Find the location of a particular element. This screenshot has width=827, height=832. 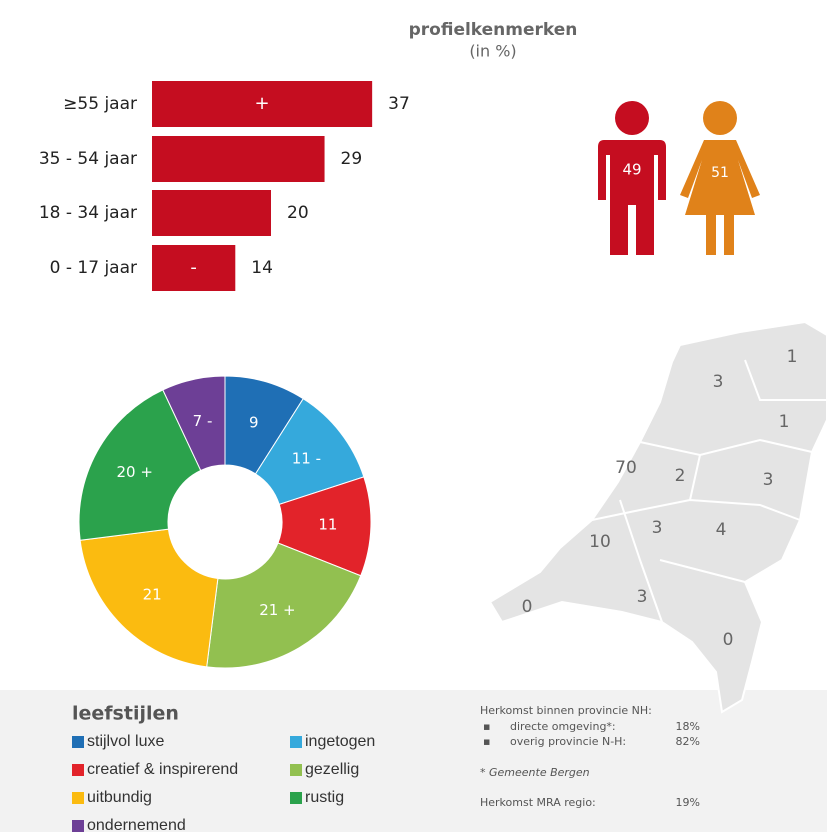

value-label: 20 is located at coordinates (298, 213).